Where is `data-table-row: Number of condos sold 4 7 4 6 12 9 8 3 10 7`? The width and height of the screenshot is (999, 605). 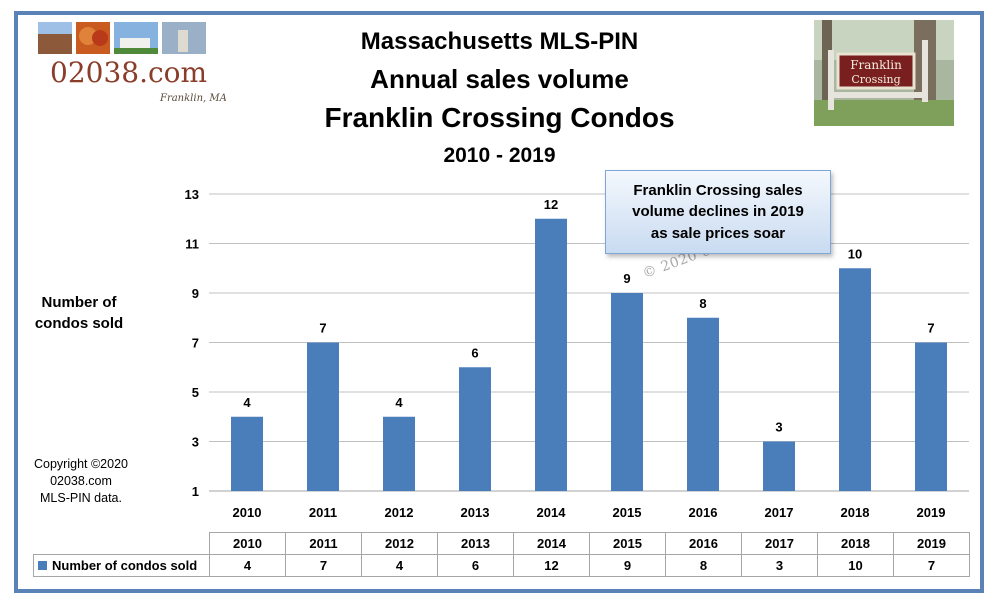
data-table-row: Number of condos sold 4 7 4 6 12 9 8 3 10 7 is located at coordinates (501, 565).